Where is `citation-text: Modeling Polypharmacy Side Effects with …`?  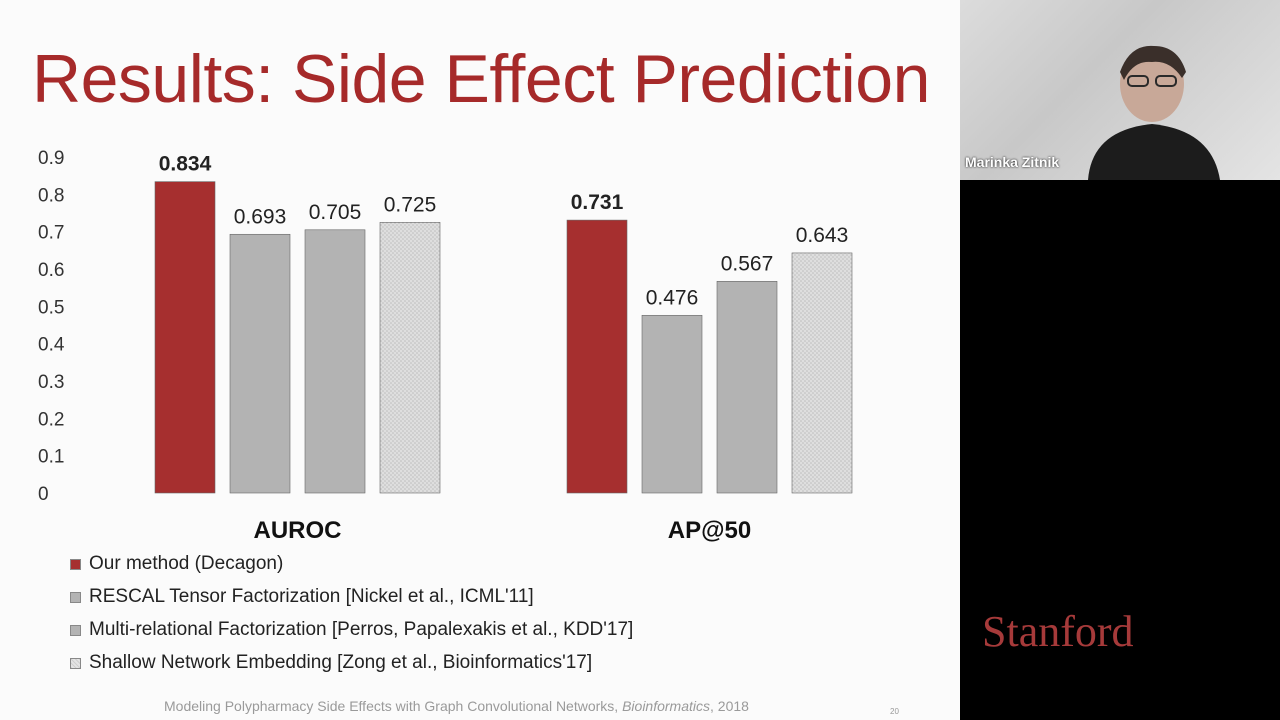 citation-text: Modeling Polypharmacy Side Effects with … is located at coordinates (393, 706).